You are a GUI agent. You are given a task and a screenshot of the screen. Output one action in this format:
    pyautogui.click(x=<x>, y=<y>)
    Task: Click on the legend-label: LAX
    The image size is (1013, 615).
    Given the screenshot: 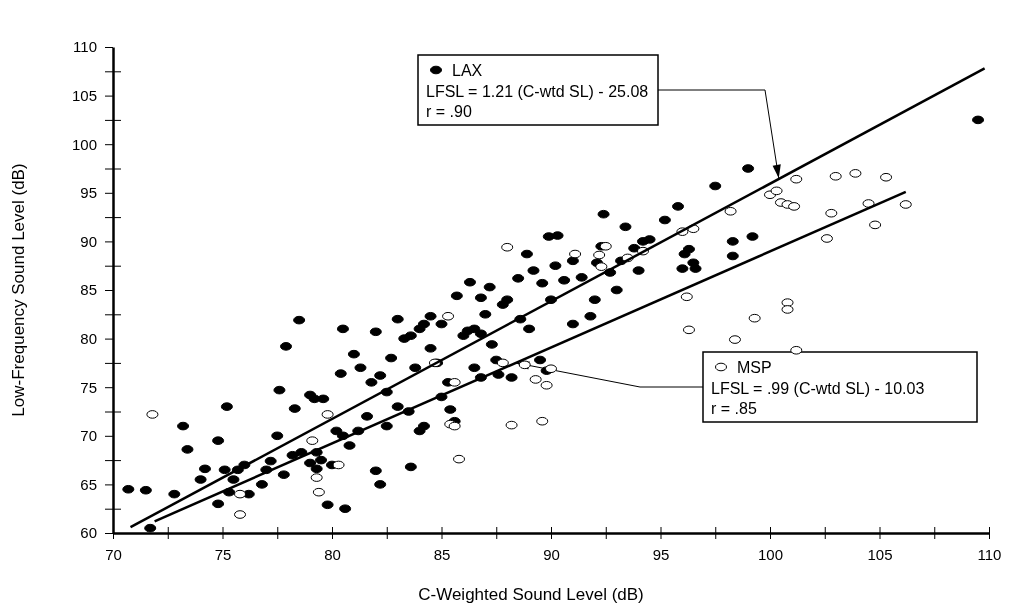 What is the action you would take?
    pyautogui.click(x=467, y=70)
    